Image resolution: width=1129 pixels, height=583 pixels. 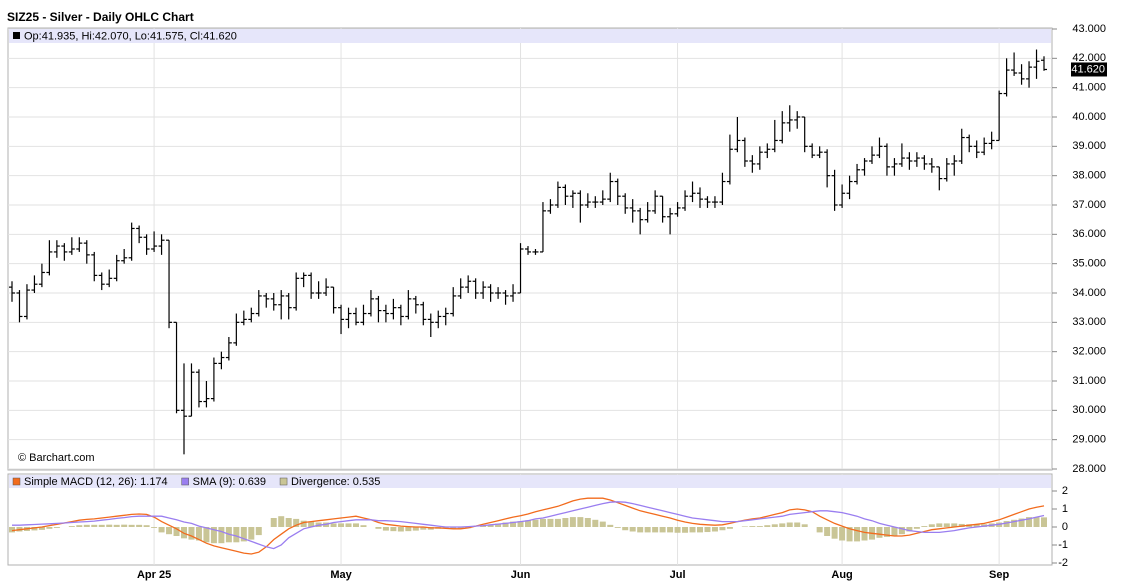 What do you see at coordinates (841, 575) in the screenshot?
I see `x-tick-label: Aug` at bounding box center [841, 575].